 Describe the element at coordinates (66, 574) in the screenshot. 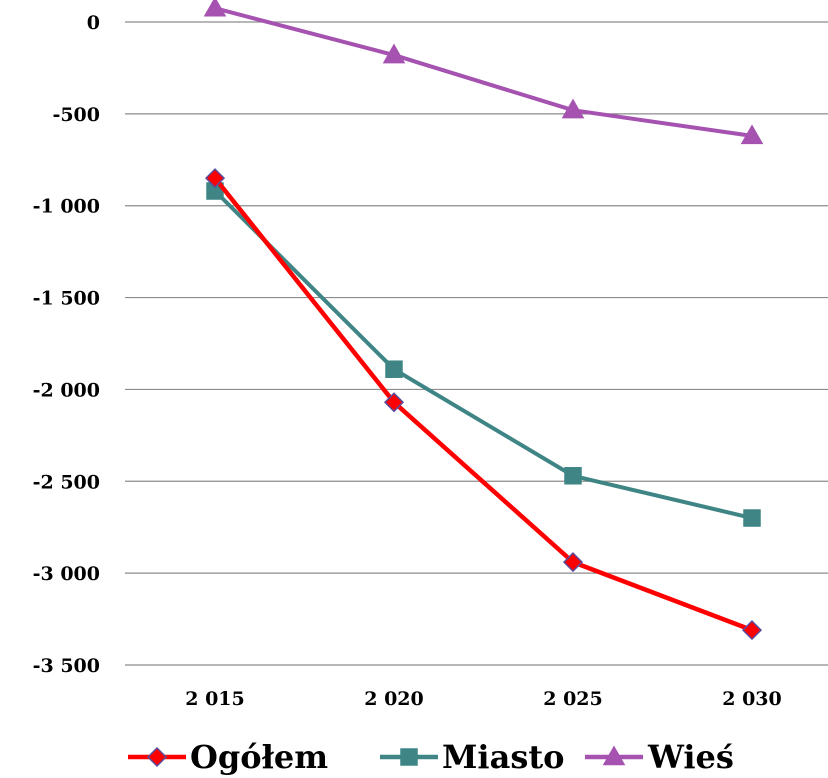

I see `y-tick-label: -3 000` at that location.